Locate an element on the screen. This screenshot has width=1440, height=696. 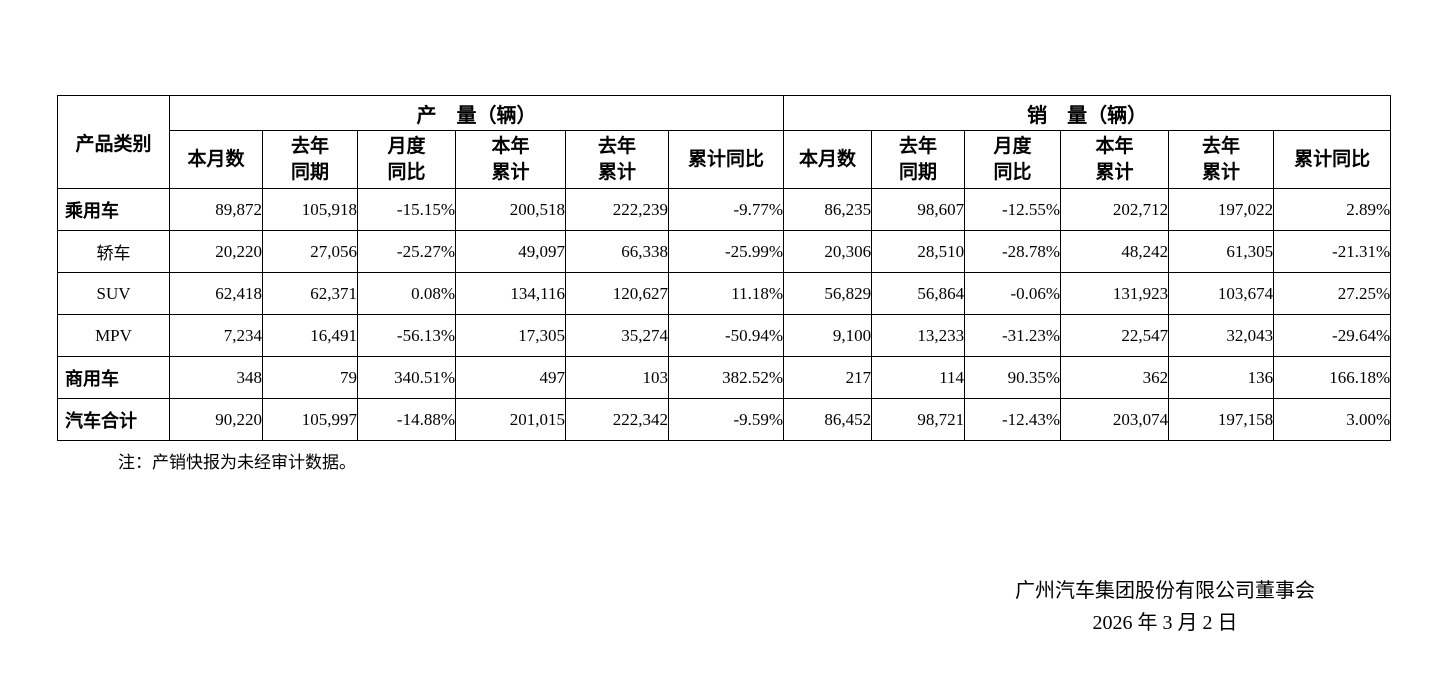
sales-subheader-1: 去年 同期 is located at coordinates (918, 159).